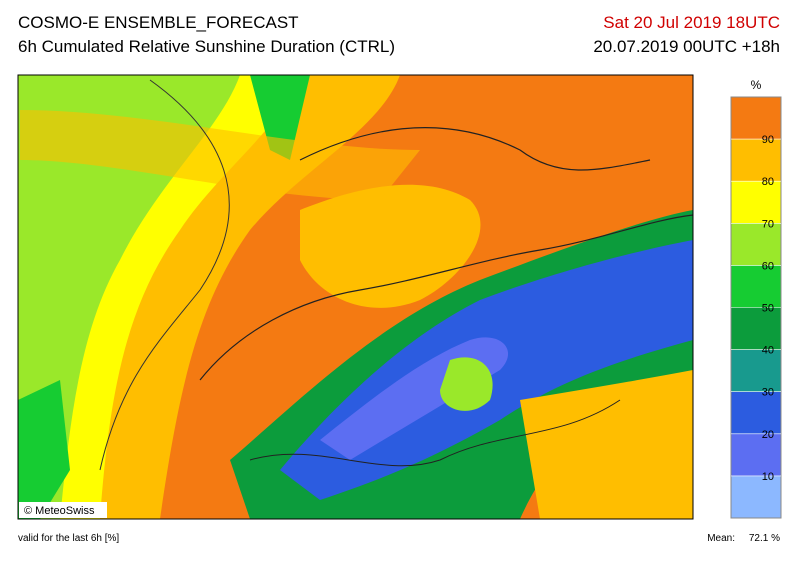 The width and height of the screenshot is (800, 561). Describe the element at coordinates (768, 435) in the screenshot. I see `colorbar-tick-label: 20` at that location.